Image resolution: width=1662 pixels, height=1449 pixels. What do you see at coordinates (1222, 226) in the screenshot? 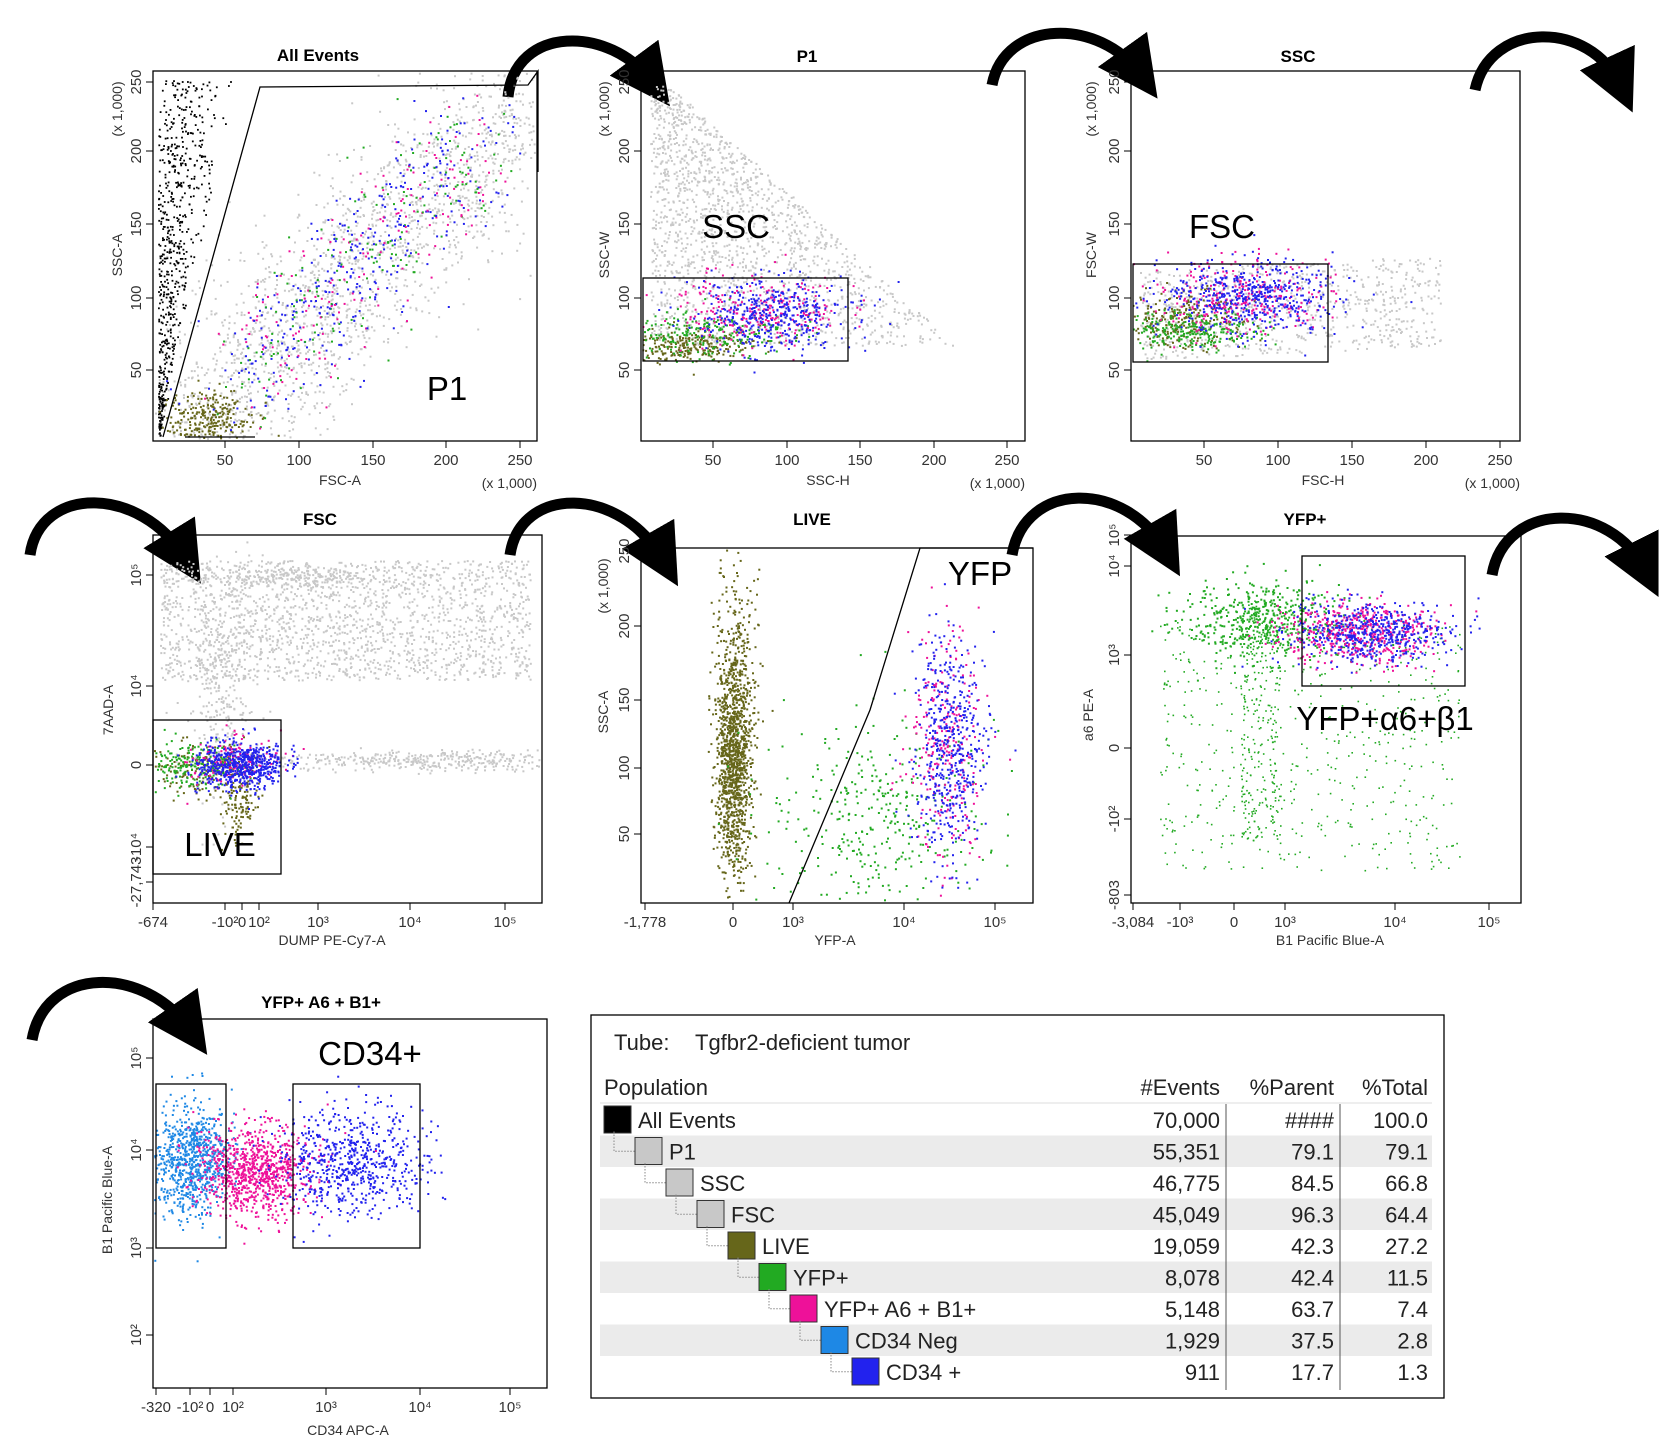
I see `gate-label: FSC` at bounding box center [1222, 226].